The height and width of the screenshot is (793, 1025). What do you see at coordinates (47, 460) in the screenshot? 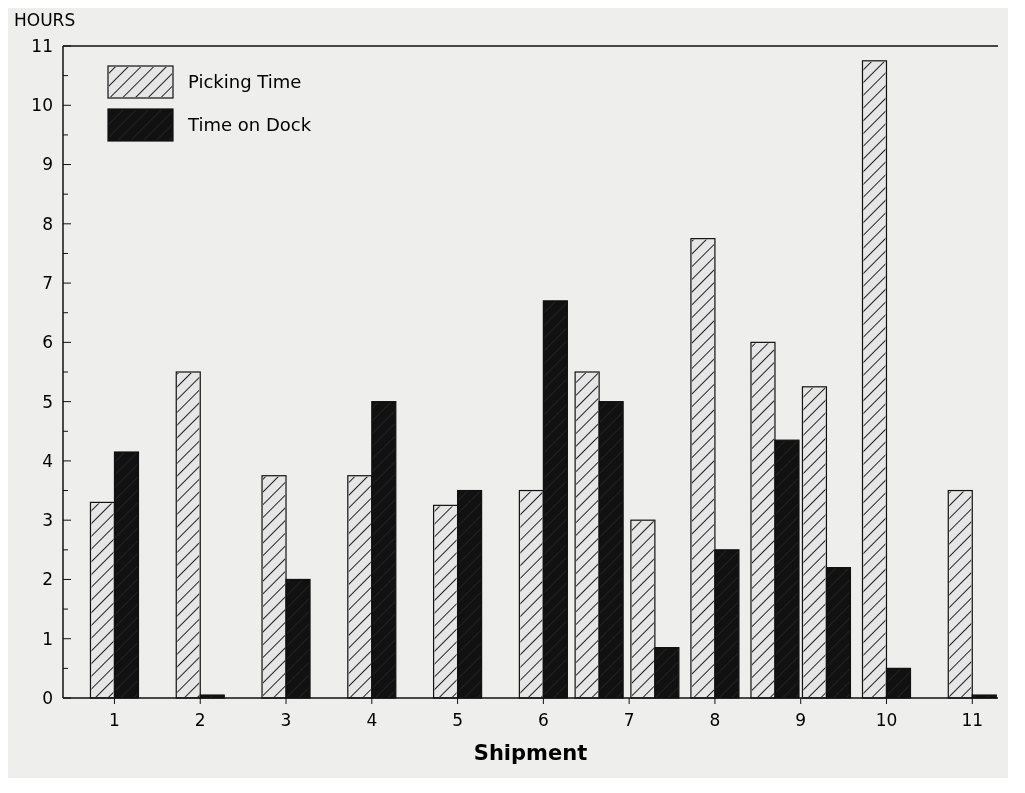
I see `y-tick-label: 4` at bounding box center [47, 460].